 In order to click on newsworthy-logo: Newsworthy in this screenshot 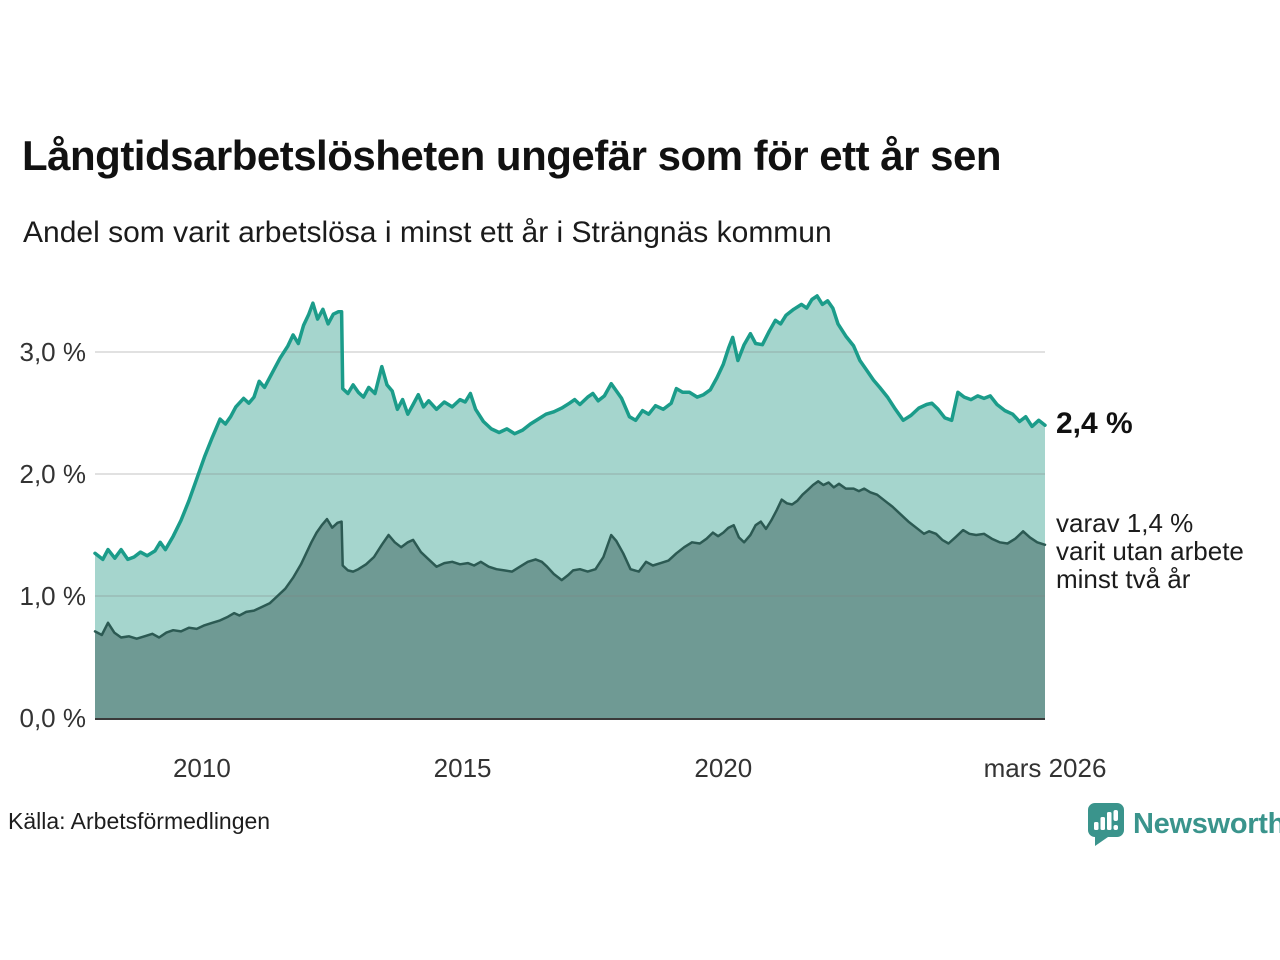, I will do `click(1183, 824)`.